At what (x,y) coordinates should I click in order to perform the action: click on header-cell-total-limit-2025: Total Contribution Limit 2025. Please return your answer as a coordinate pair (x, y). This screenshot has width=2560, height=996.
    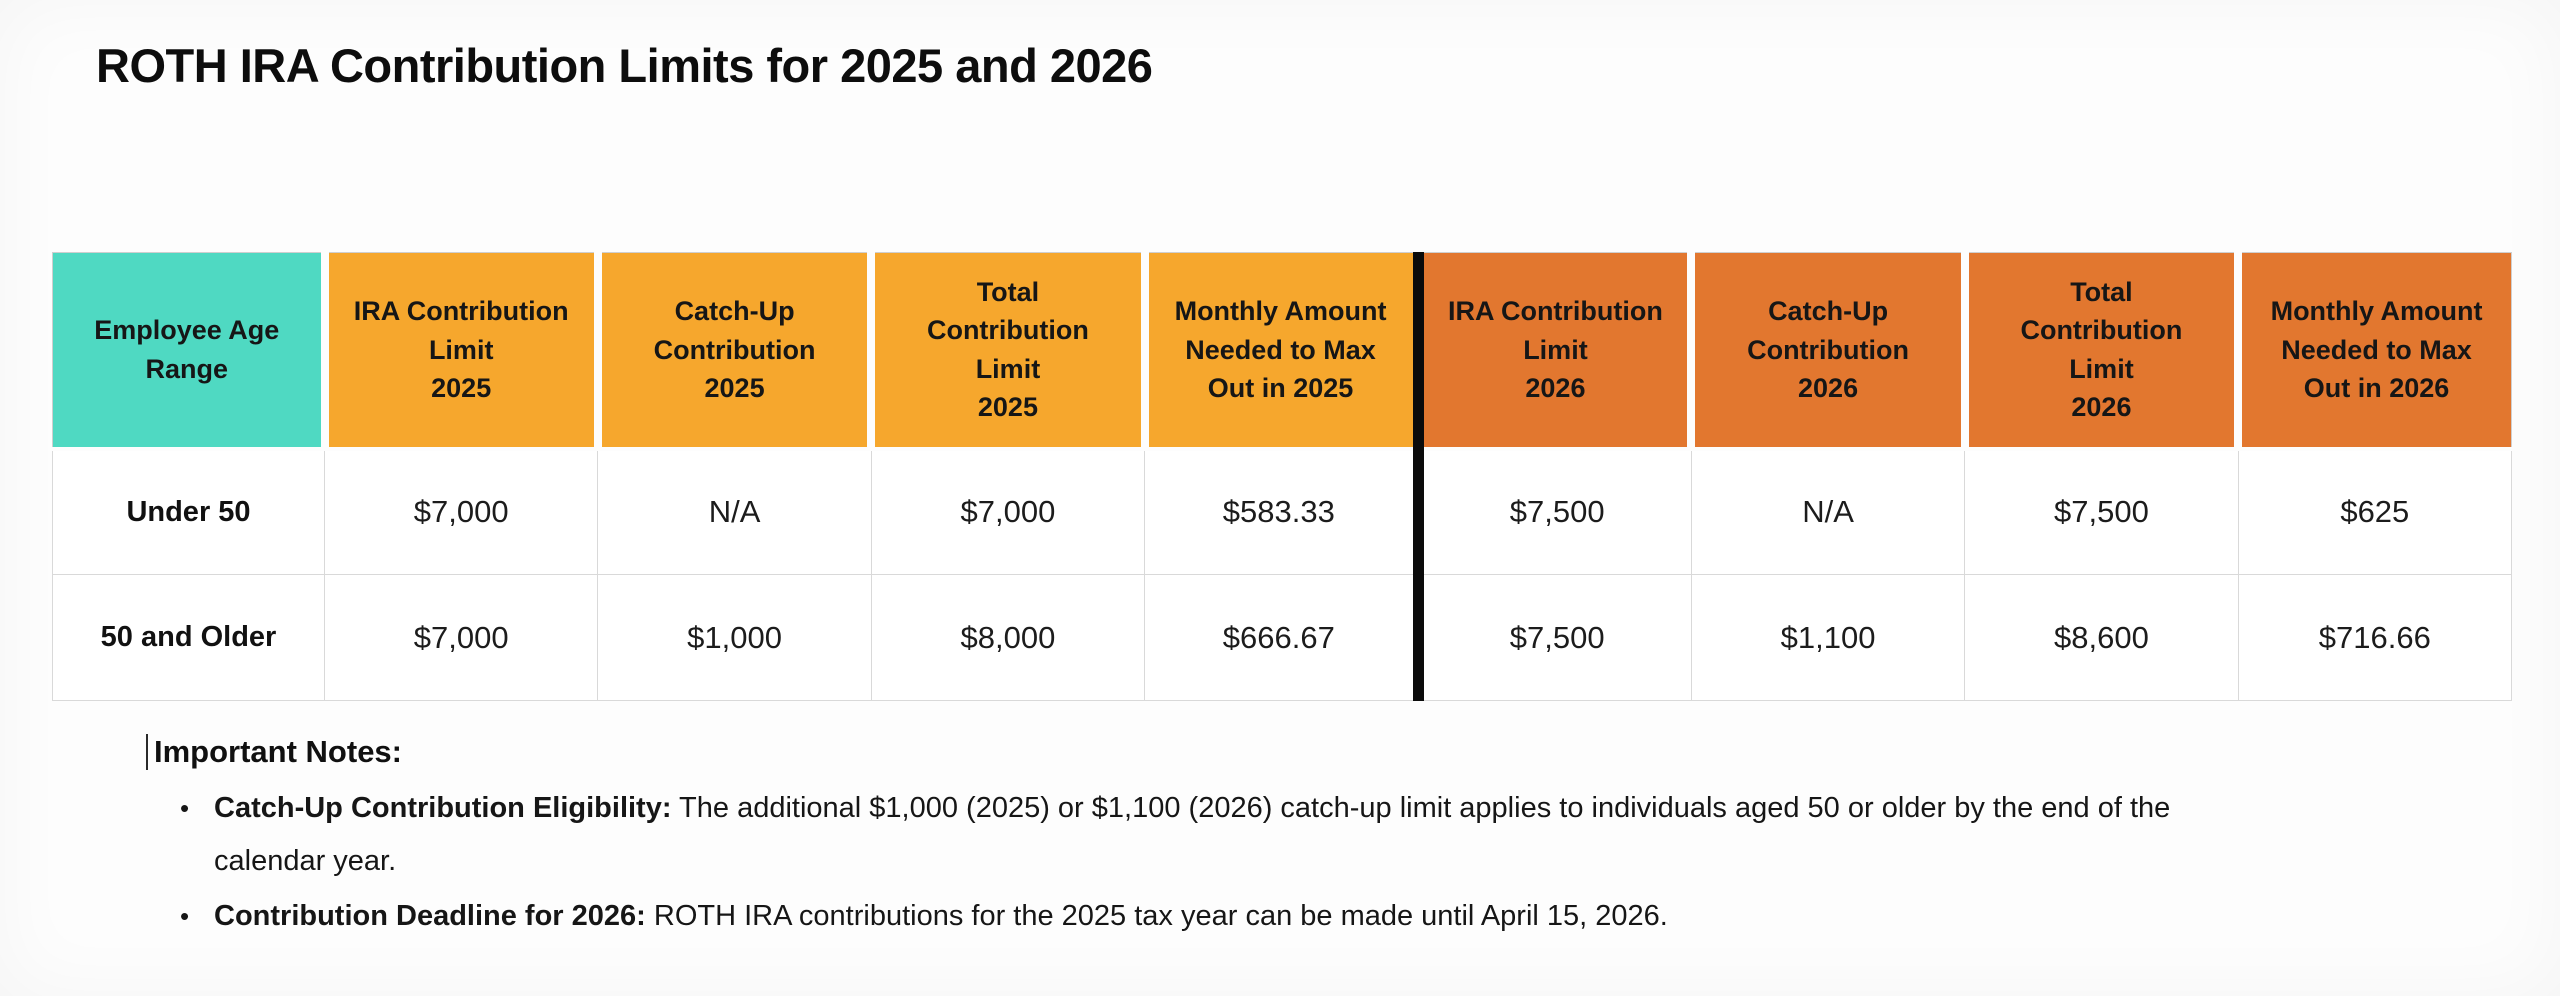
    Looking at the image, I should click on (1006, 351).